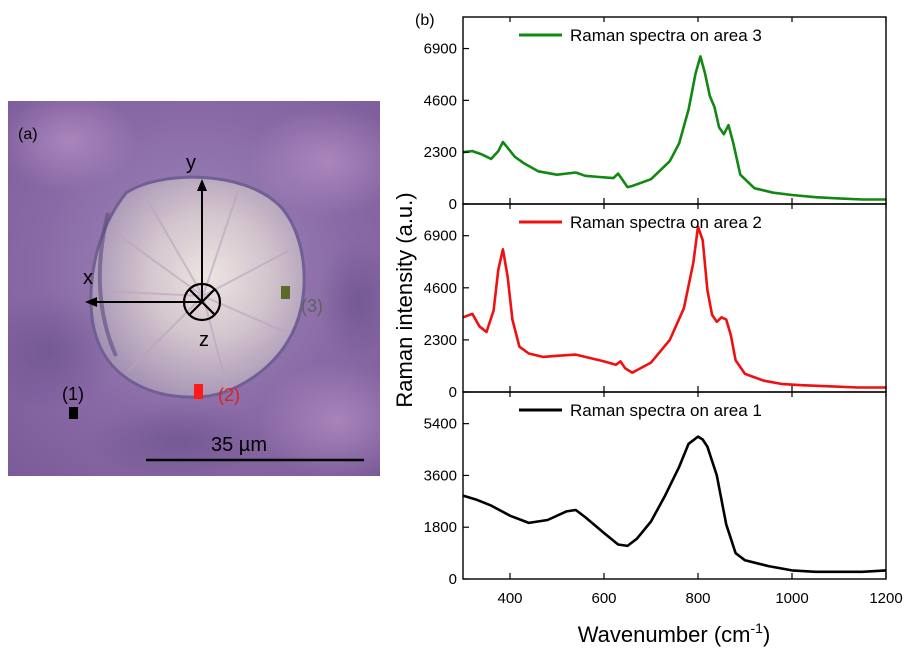 The height and width of the screenshot is (649, 906). I want to click on x-axis-label: x, so click(88, 278).